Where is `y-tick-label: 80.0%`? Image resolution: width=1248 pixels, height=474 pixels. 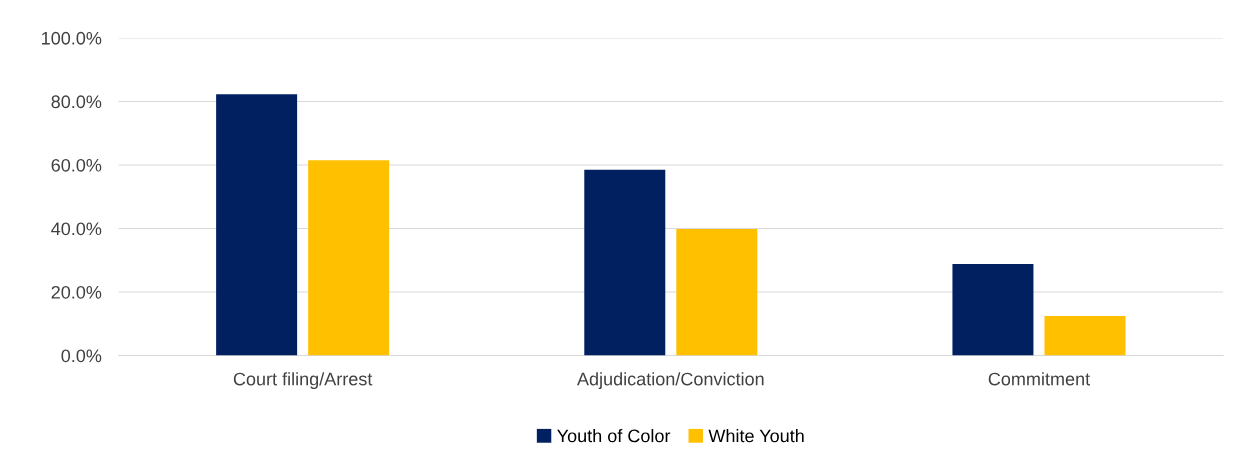 y-tick-label: 80.0% is located at coordinates (76, 102).